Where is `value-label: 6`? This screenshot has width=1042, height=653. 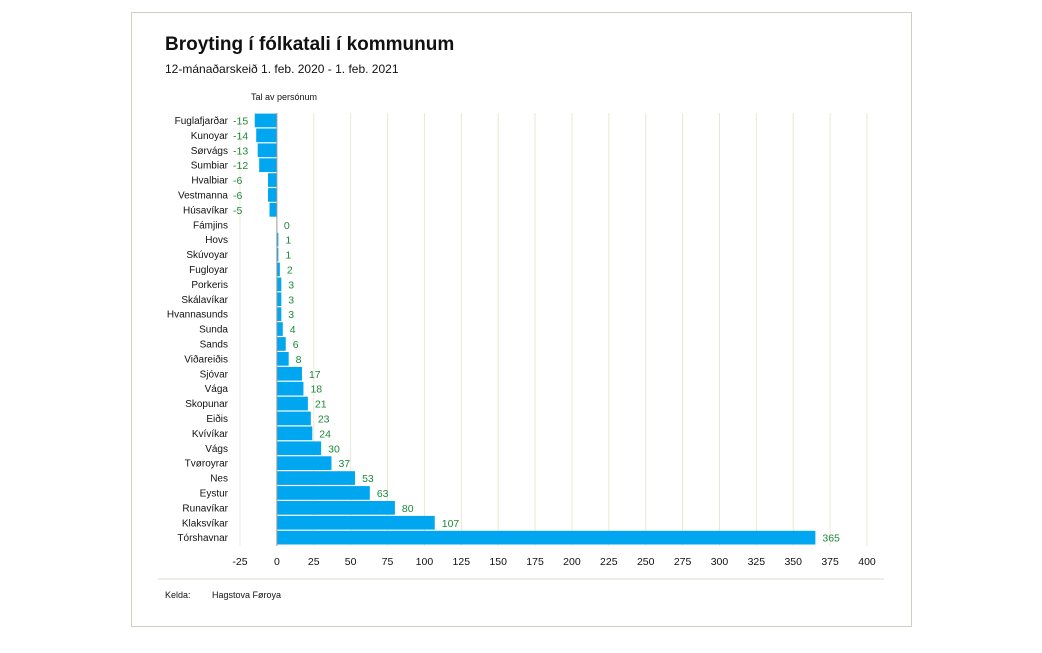 value-label: 6 is located at coordinates (296, 345).